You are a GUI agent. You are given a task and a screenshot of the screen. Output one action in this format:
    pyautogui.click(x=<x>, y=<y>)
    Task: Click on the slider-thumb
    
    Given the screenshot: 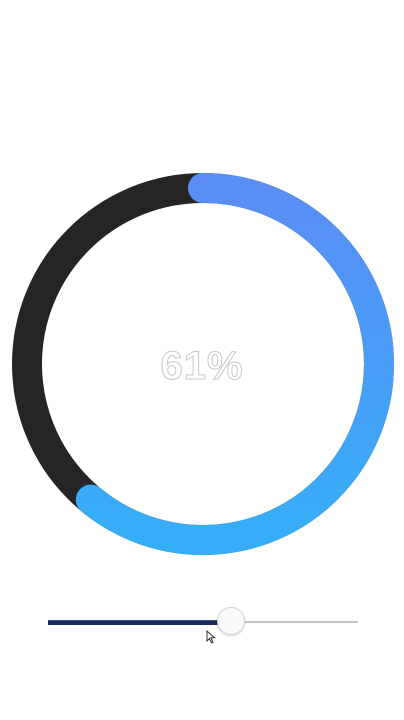 What is the action you would take?
    pyautogui.click(x=231, y=621)
    